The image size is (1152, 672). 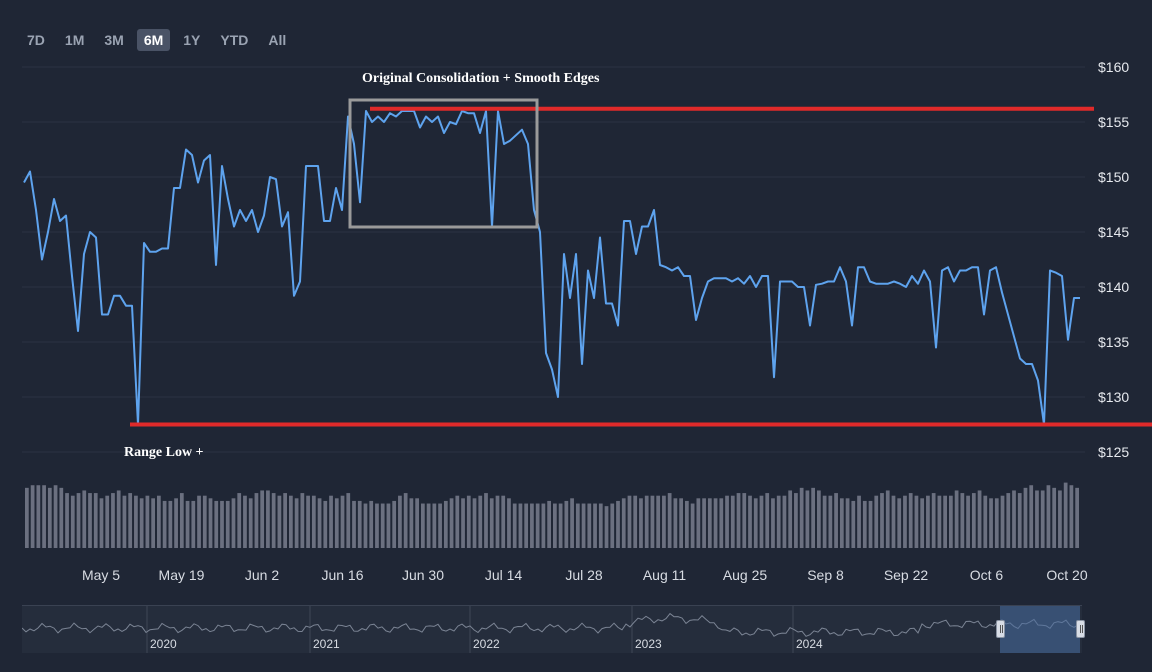 I want to click on navigator-year-label: 2020, so click(x=163, y=644).